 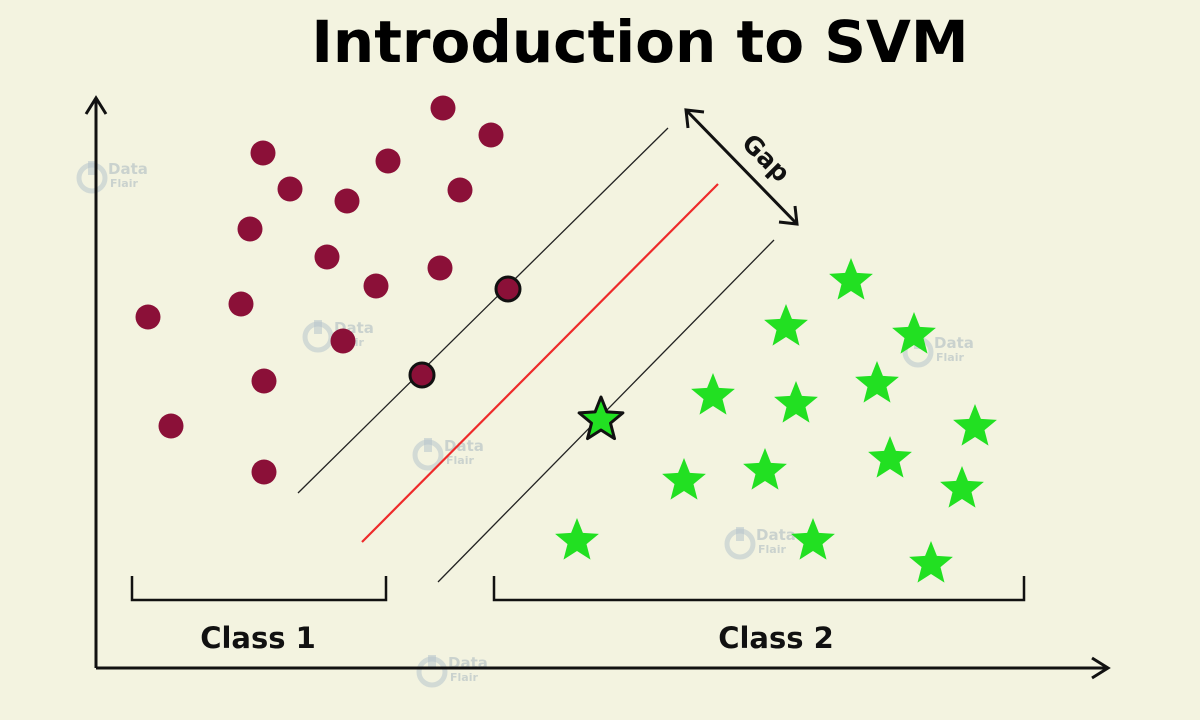 What do you see at coordinates (759, 589) in the screenshot?
I see `class-2-bracket` at bounding box center [759, 589].